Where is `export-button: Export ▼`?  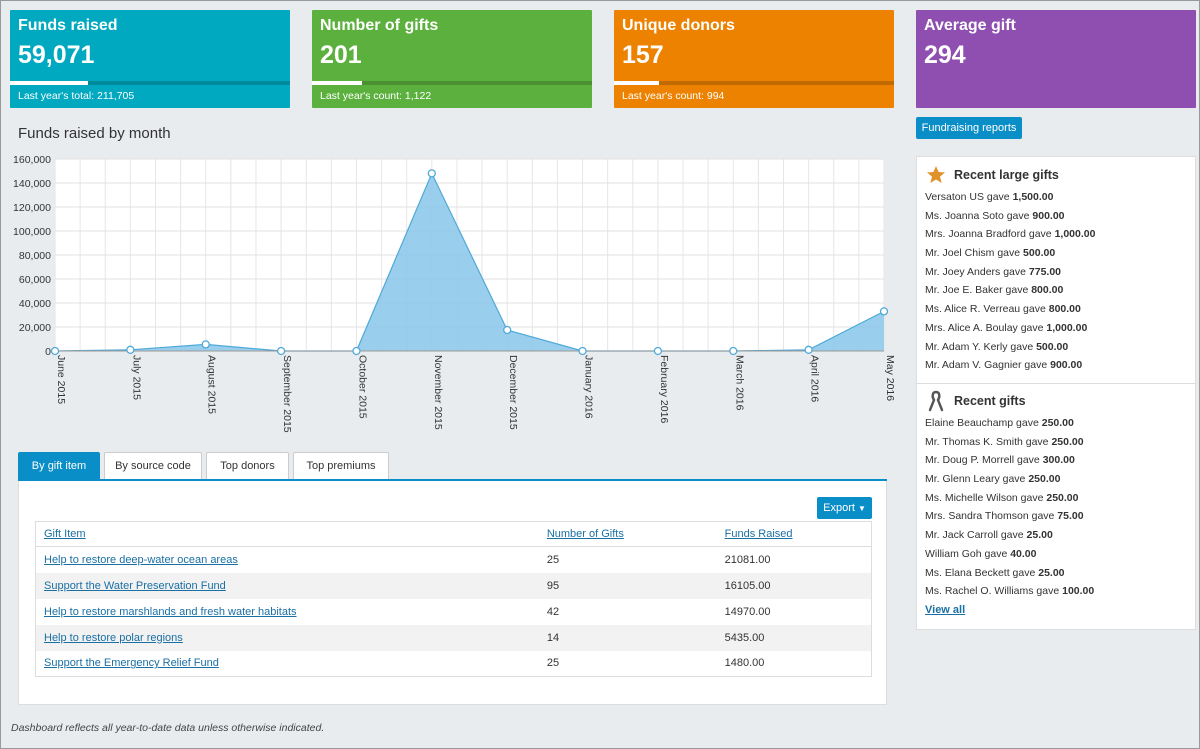
export-button: Export ▼ is located at coordinates (844, 508).